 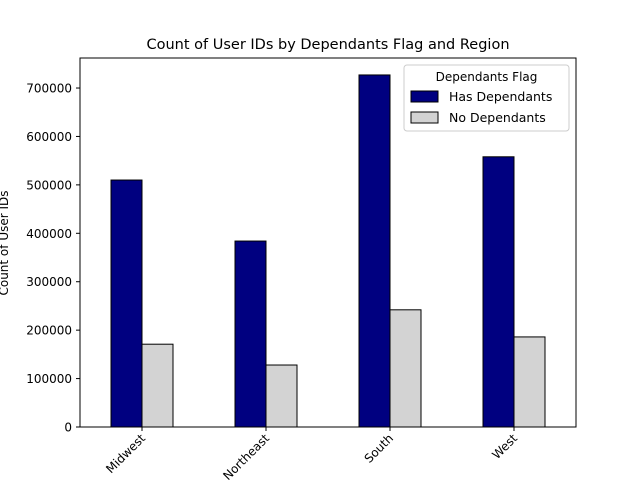 What do you see at coordinates (5, 242) in the screenshot?
I see `y-axis-label: Count of User IDs` at bounding box center [5, 242].